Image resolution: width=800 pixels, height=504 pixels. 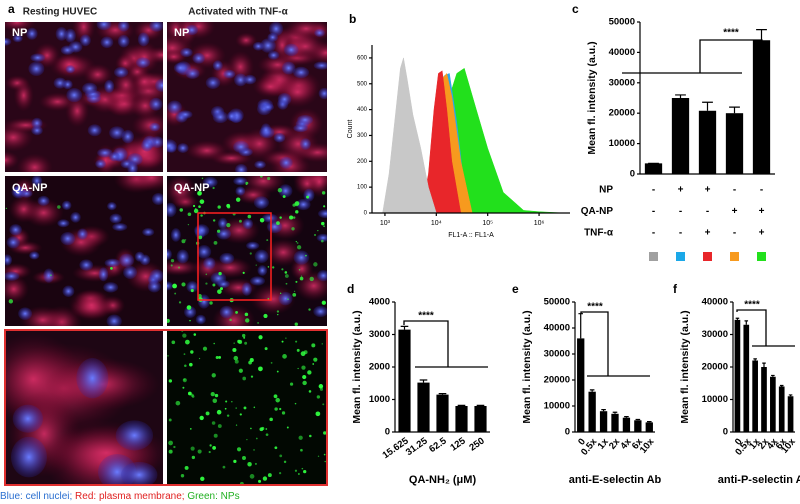 What do you see at coordinates (438, 445) in the screenshot?
I see `x-tick-label: 62.5` at bounding box center [438, 445].